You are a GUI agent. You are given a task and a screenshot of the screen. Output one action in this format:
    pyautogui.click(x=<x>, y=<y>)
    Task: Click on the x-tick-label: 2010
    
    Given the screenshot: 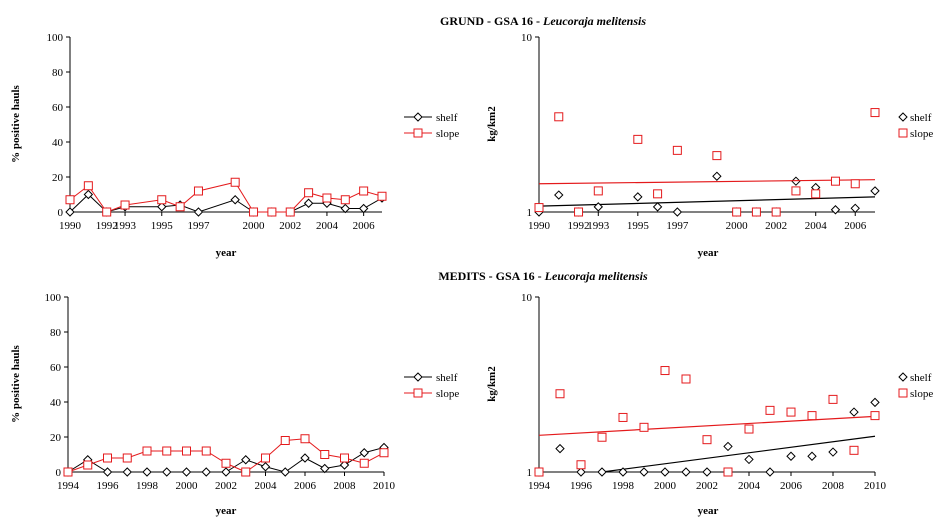 What is the action you would take?
    pyautogui.click(x=384, y=486)
    